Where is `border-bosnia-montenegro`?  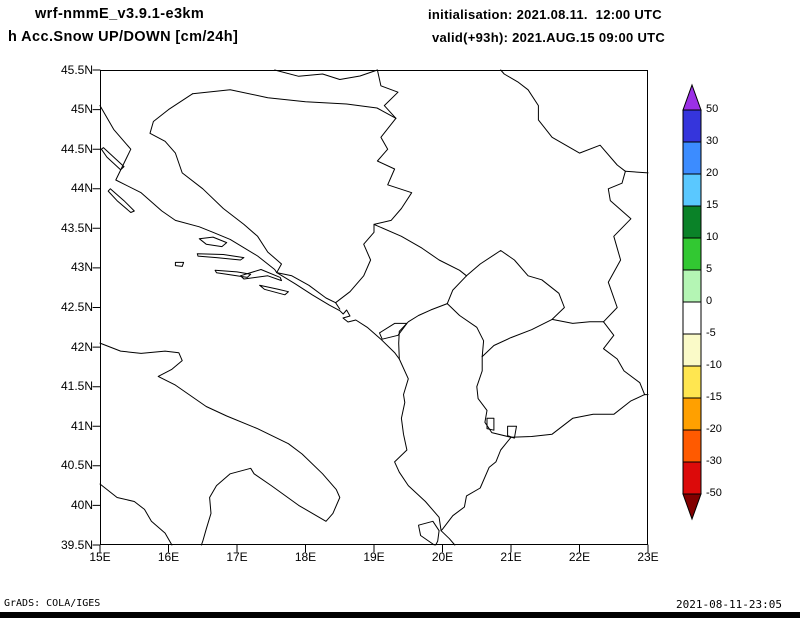 border-bosnia-montenegro is located at coordinates (355, 263).